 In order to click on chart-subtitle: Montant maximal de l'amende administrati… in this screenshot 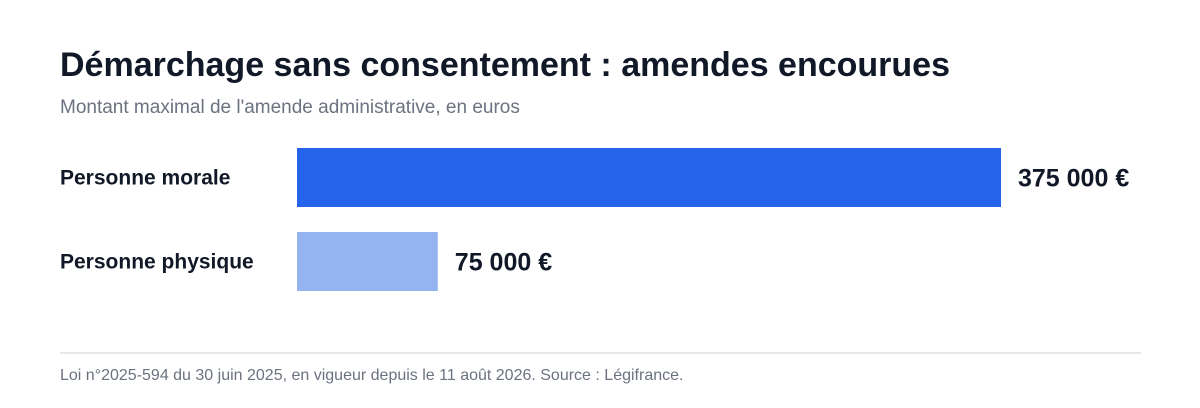, I will do `click(290, 107)`.